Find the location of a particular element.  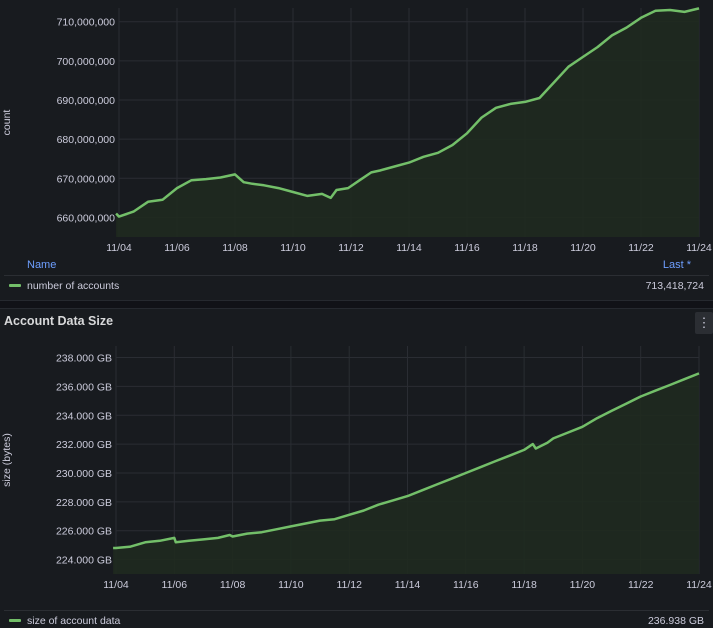

legend-series-name: size of account data is located at coordinates (74, 621).